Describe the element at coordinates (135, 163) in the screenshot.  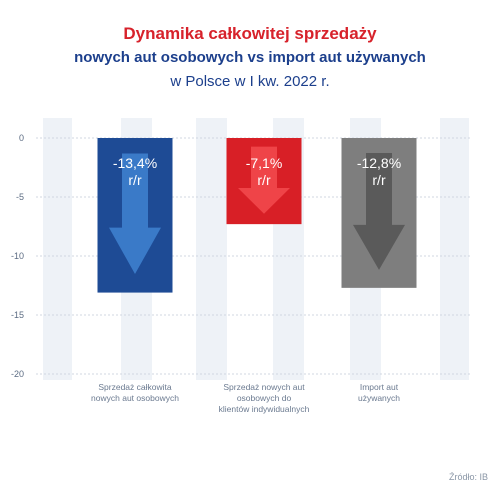
I see `bar-value-label-1: -13,4%` at that location.